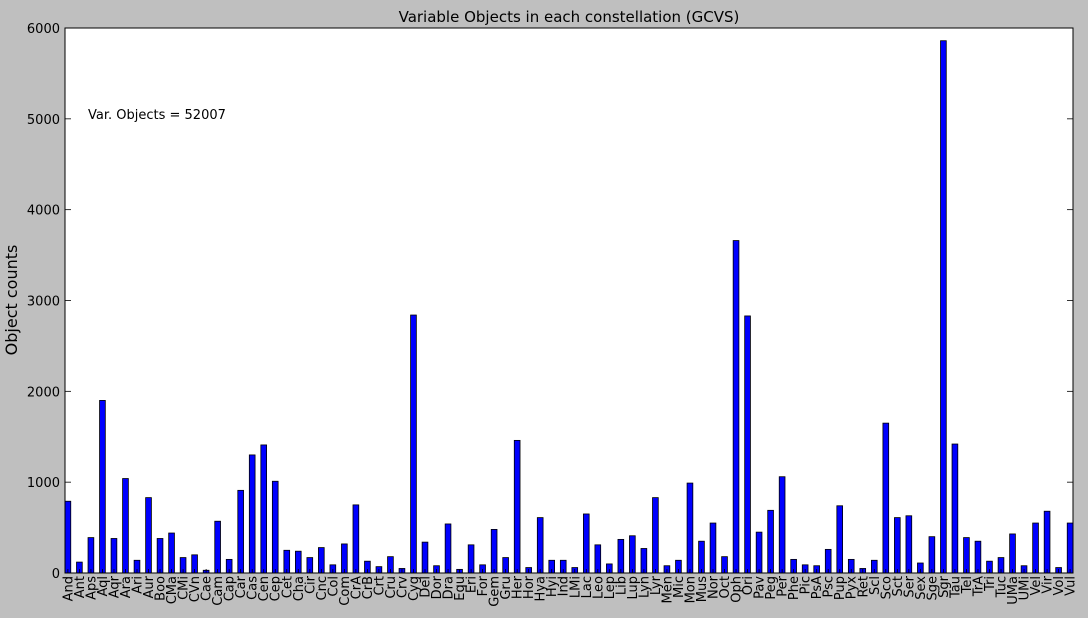  I want to click on bar-com, so click(344, 558).